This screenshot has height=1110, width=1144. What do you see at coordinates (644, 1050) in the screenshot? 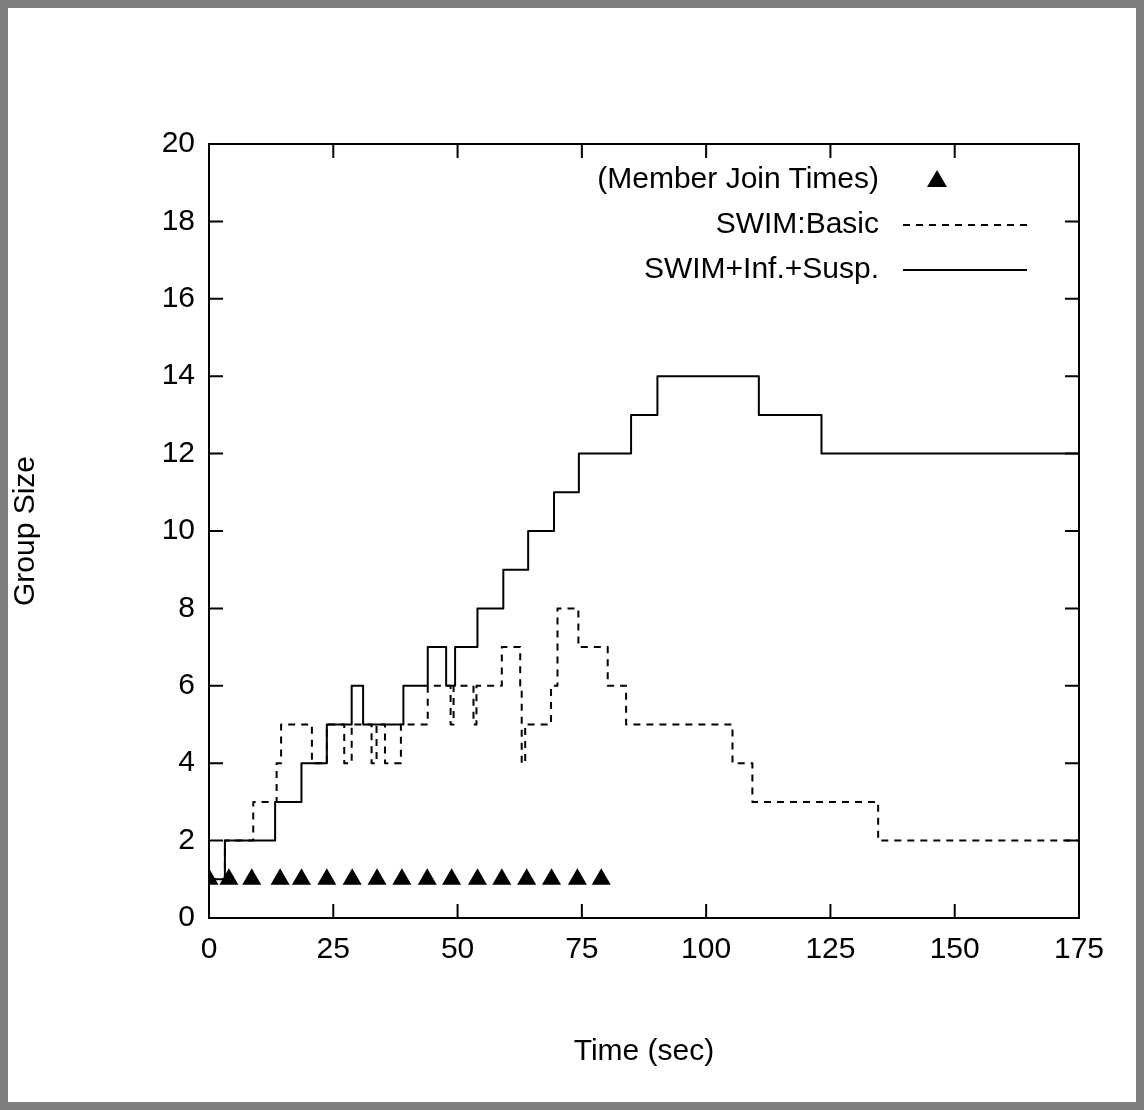
I see `x-axis-title: Time (sec)` at bounding box center [644, 1050].